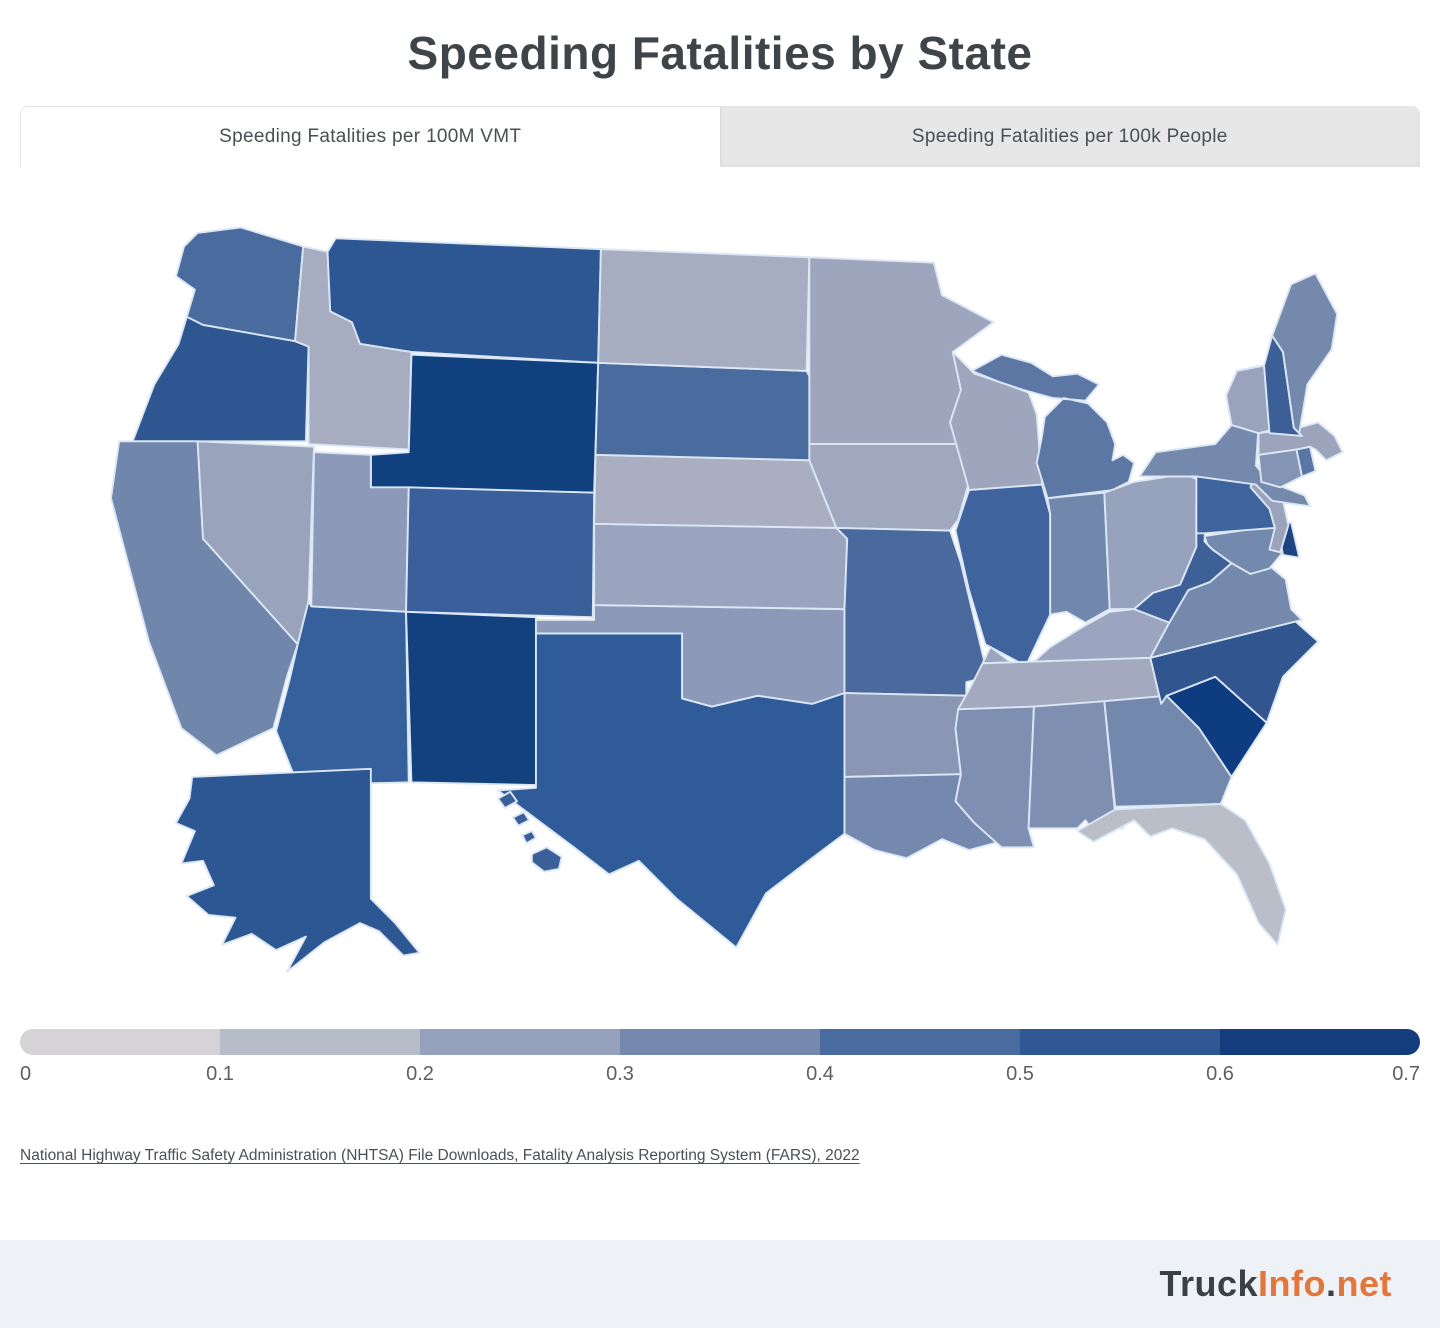 The image size is (1440, 1328). Describe the element at coordinates (1292, 1283) in the screenshot. I see `logo-part-1: Info` at that location.